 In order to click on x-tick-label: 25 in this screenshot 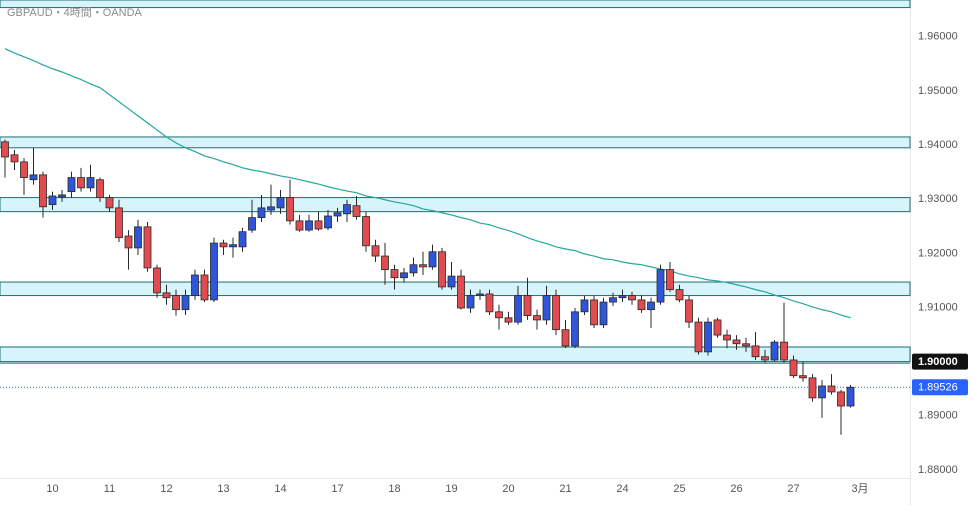, I will do `click(679, 489)`.